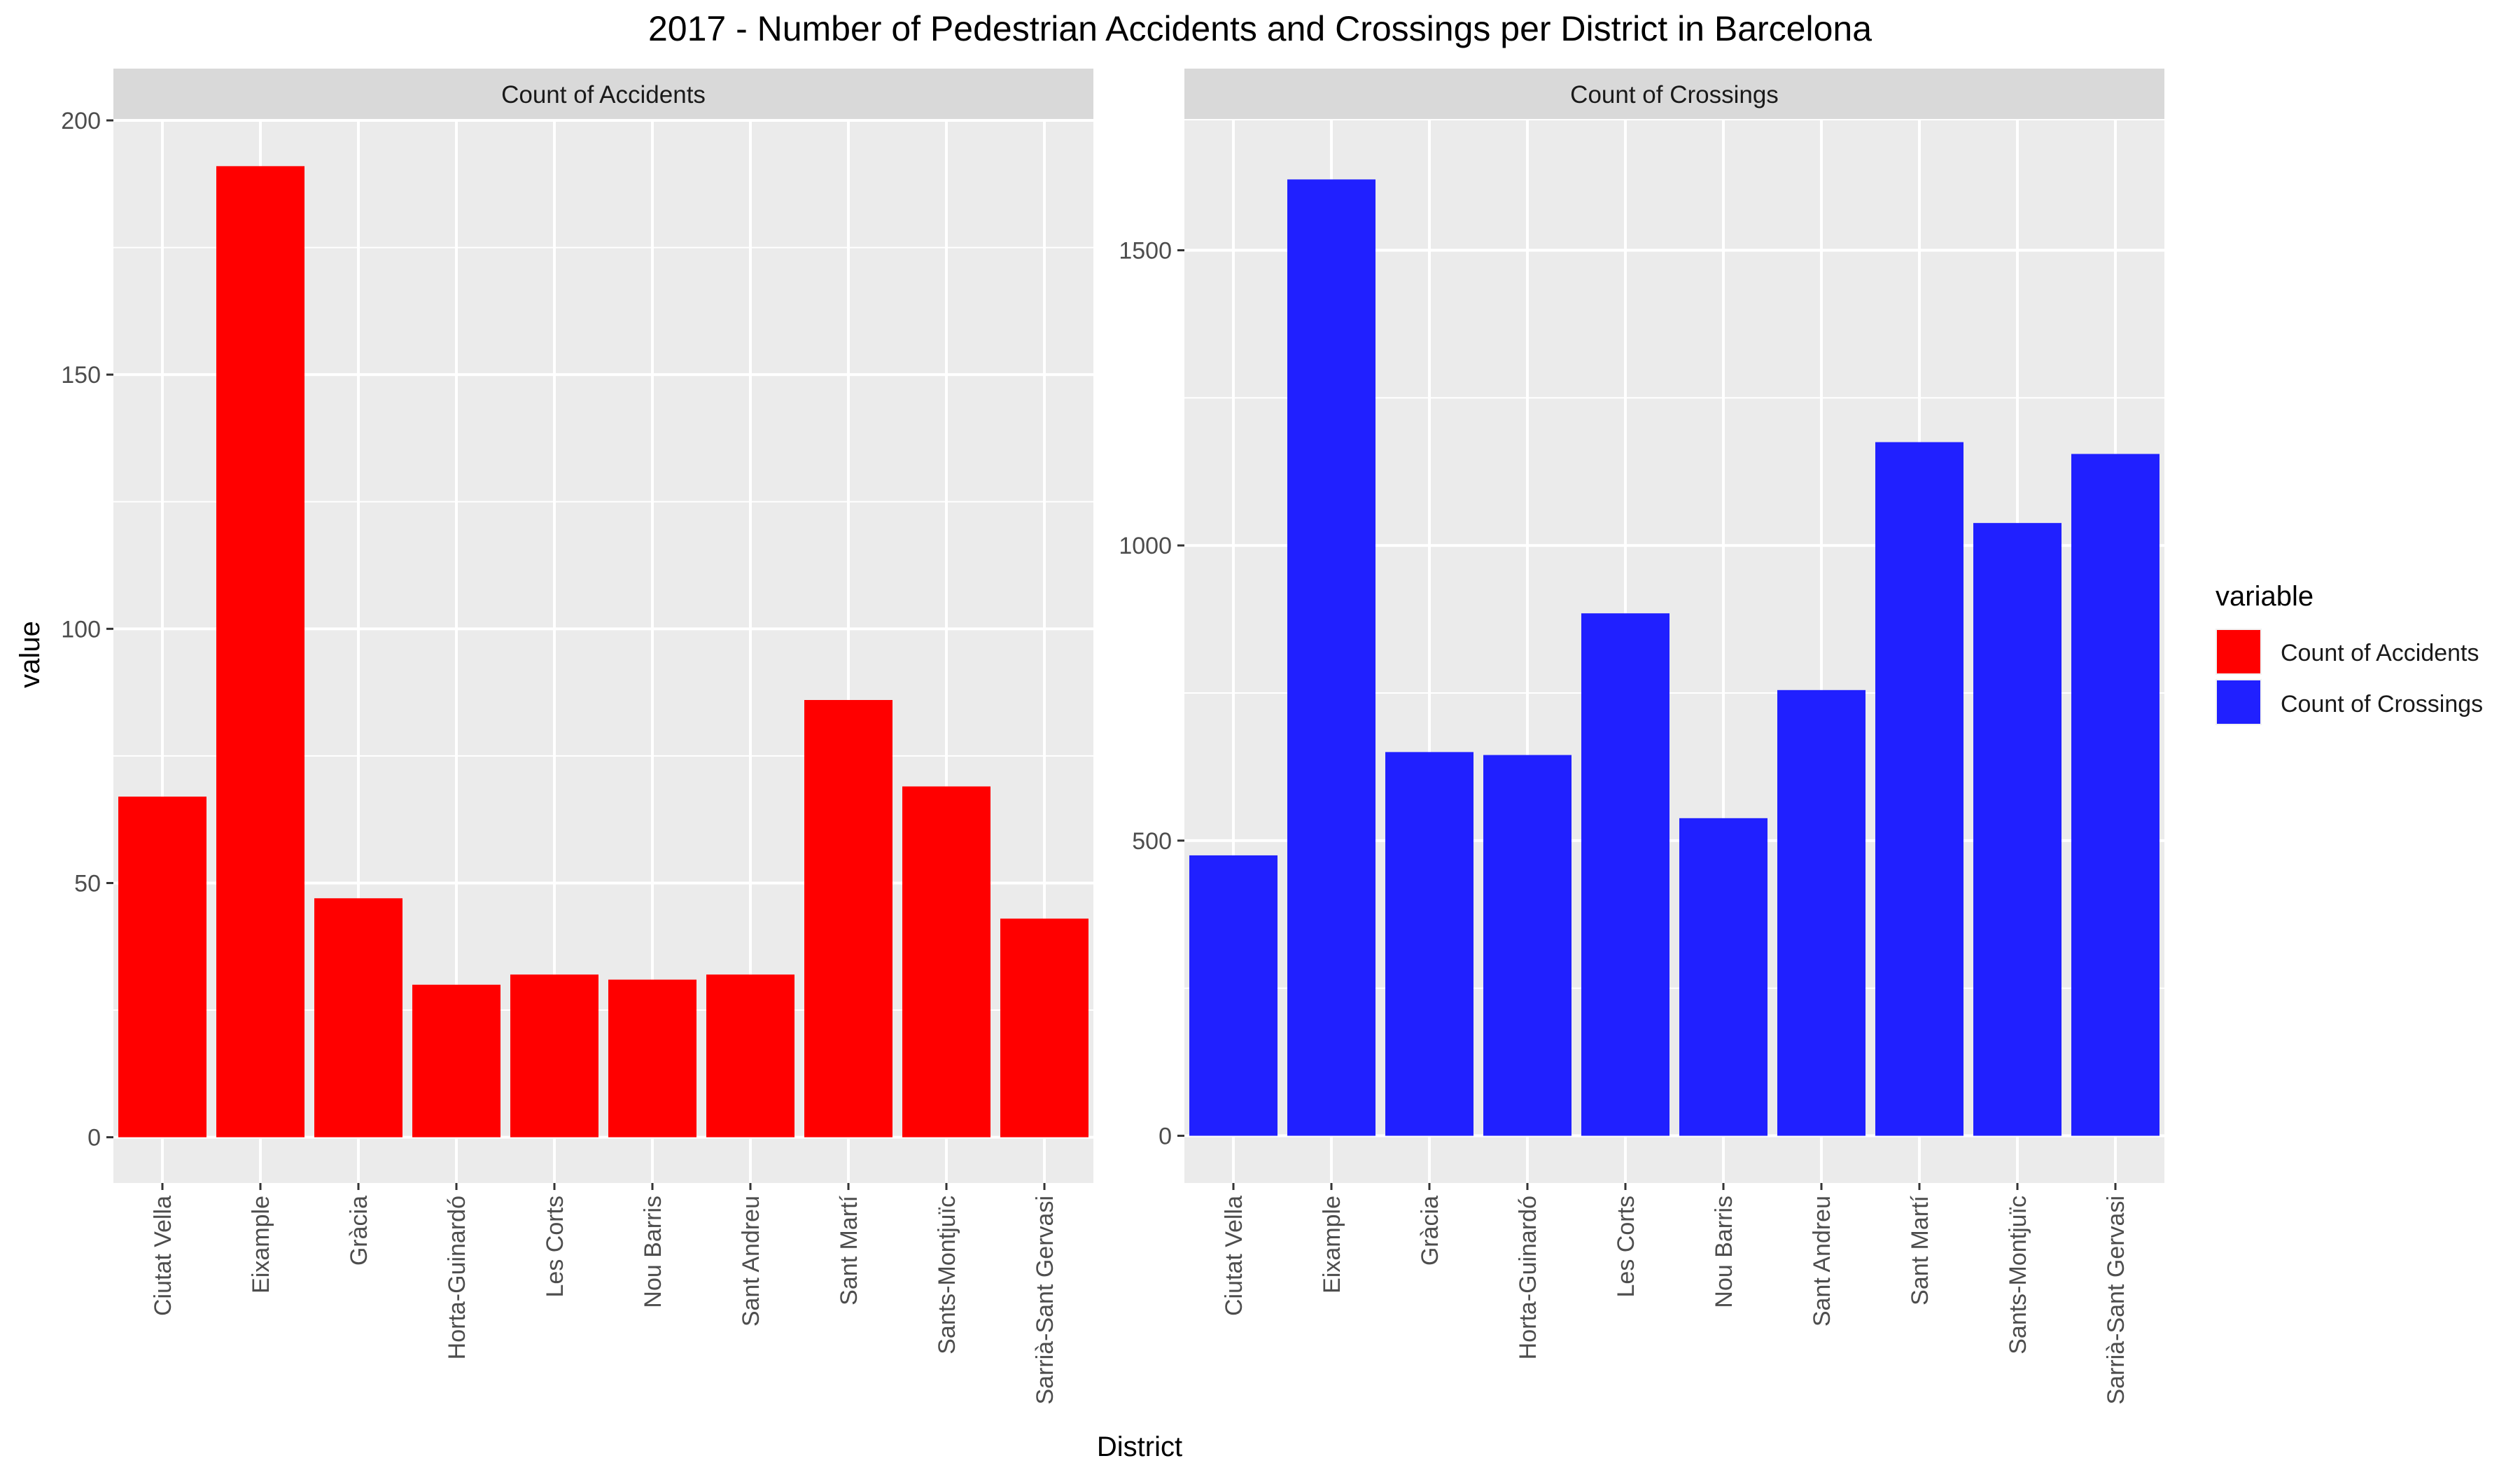  Describe the element at coordinates (1152, 841) in the screenshot. I see `y-tick-label: 500` at that location.